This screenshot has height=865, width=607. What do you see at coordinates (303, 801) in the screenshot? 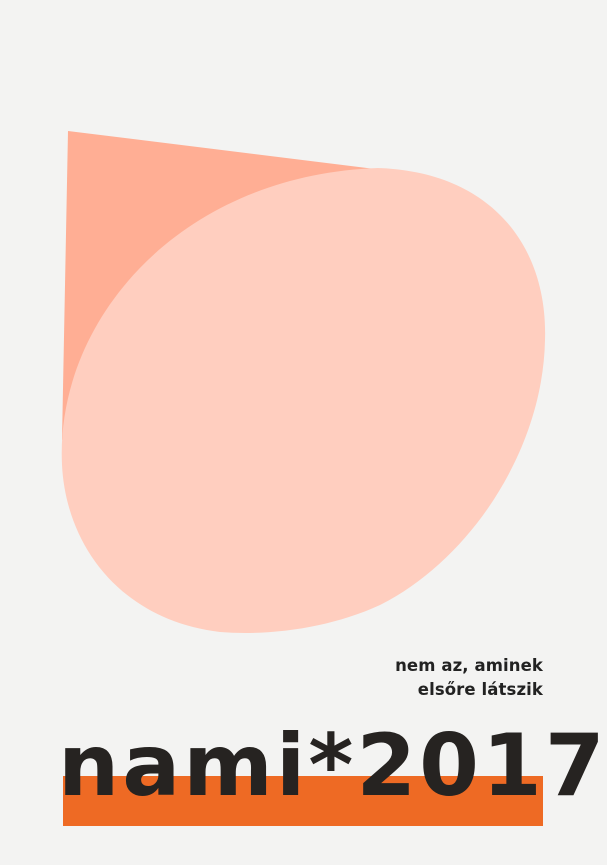
I see `accent-bar` at bounding box center [303, 801].